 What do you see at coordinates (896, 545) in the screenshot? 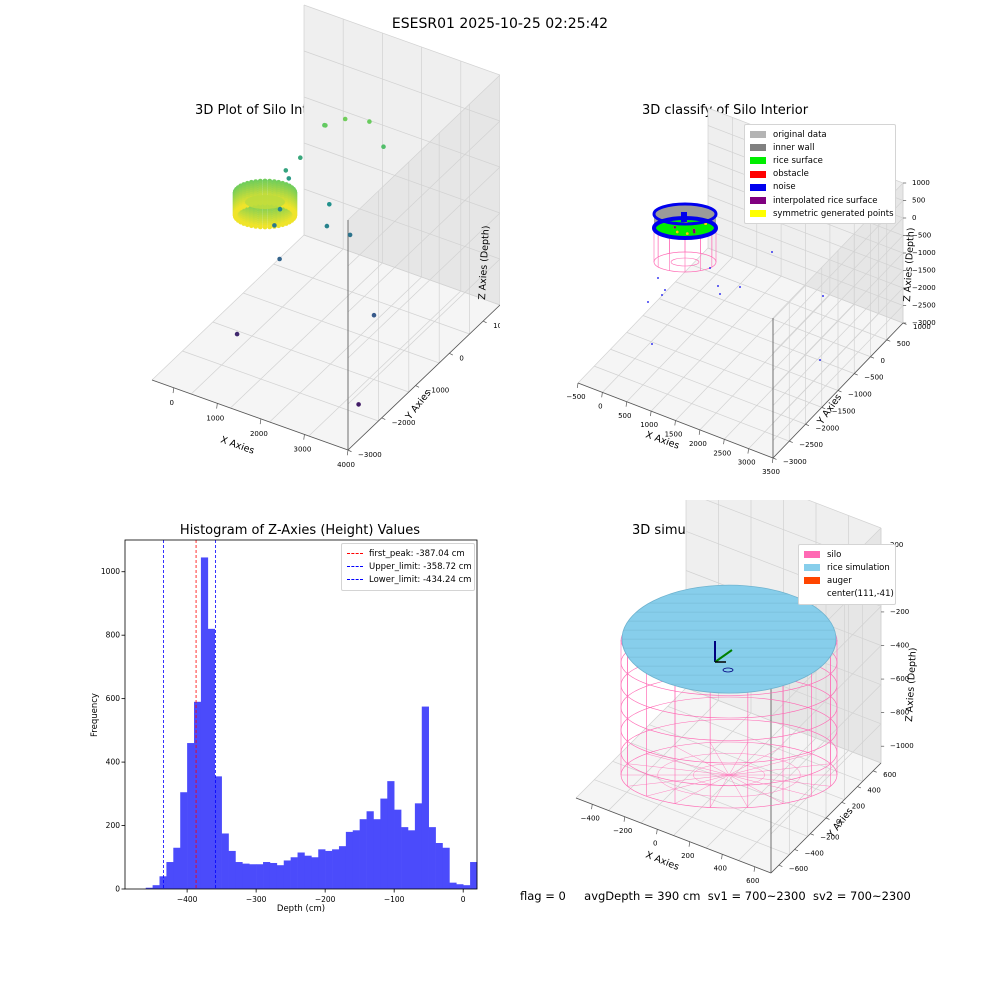
I see `simulation-z-tick-label: 200` at bounding box center [896, 545].